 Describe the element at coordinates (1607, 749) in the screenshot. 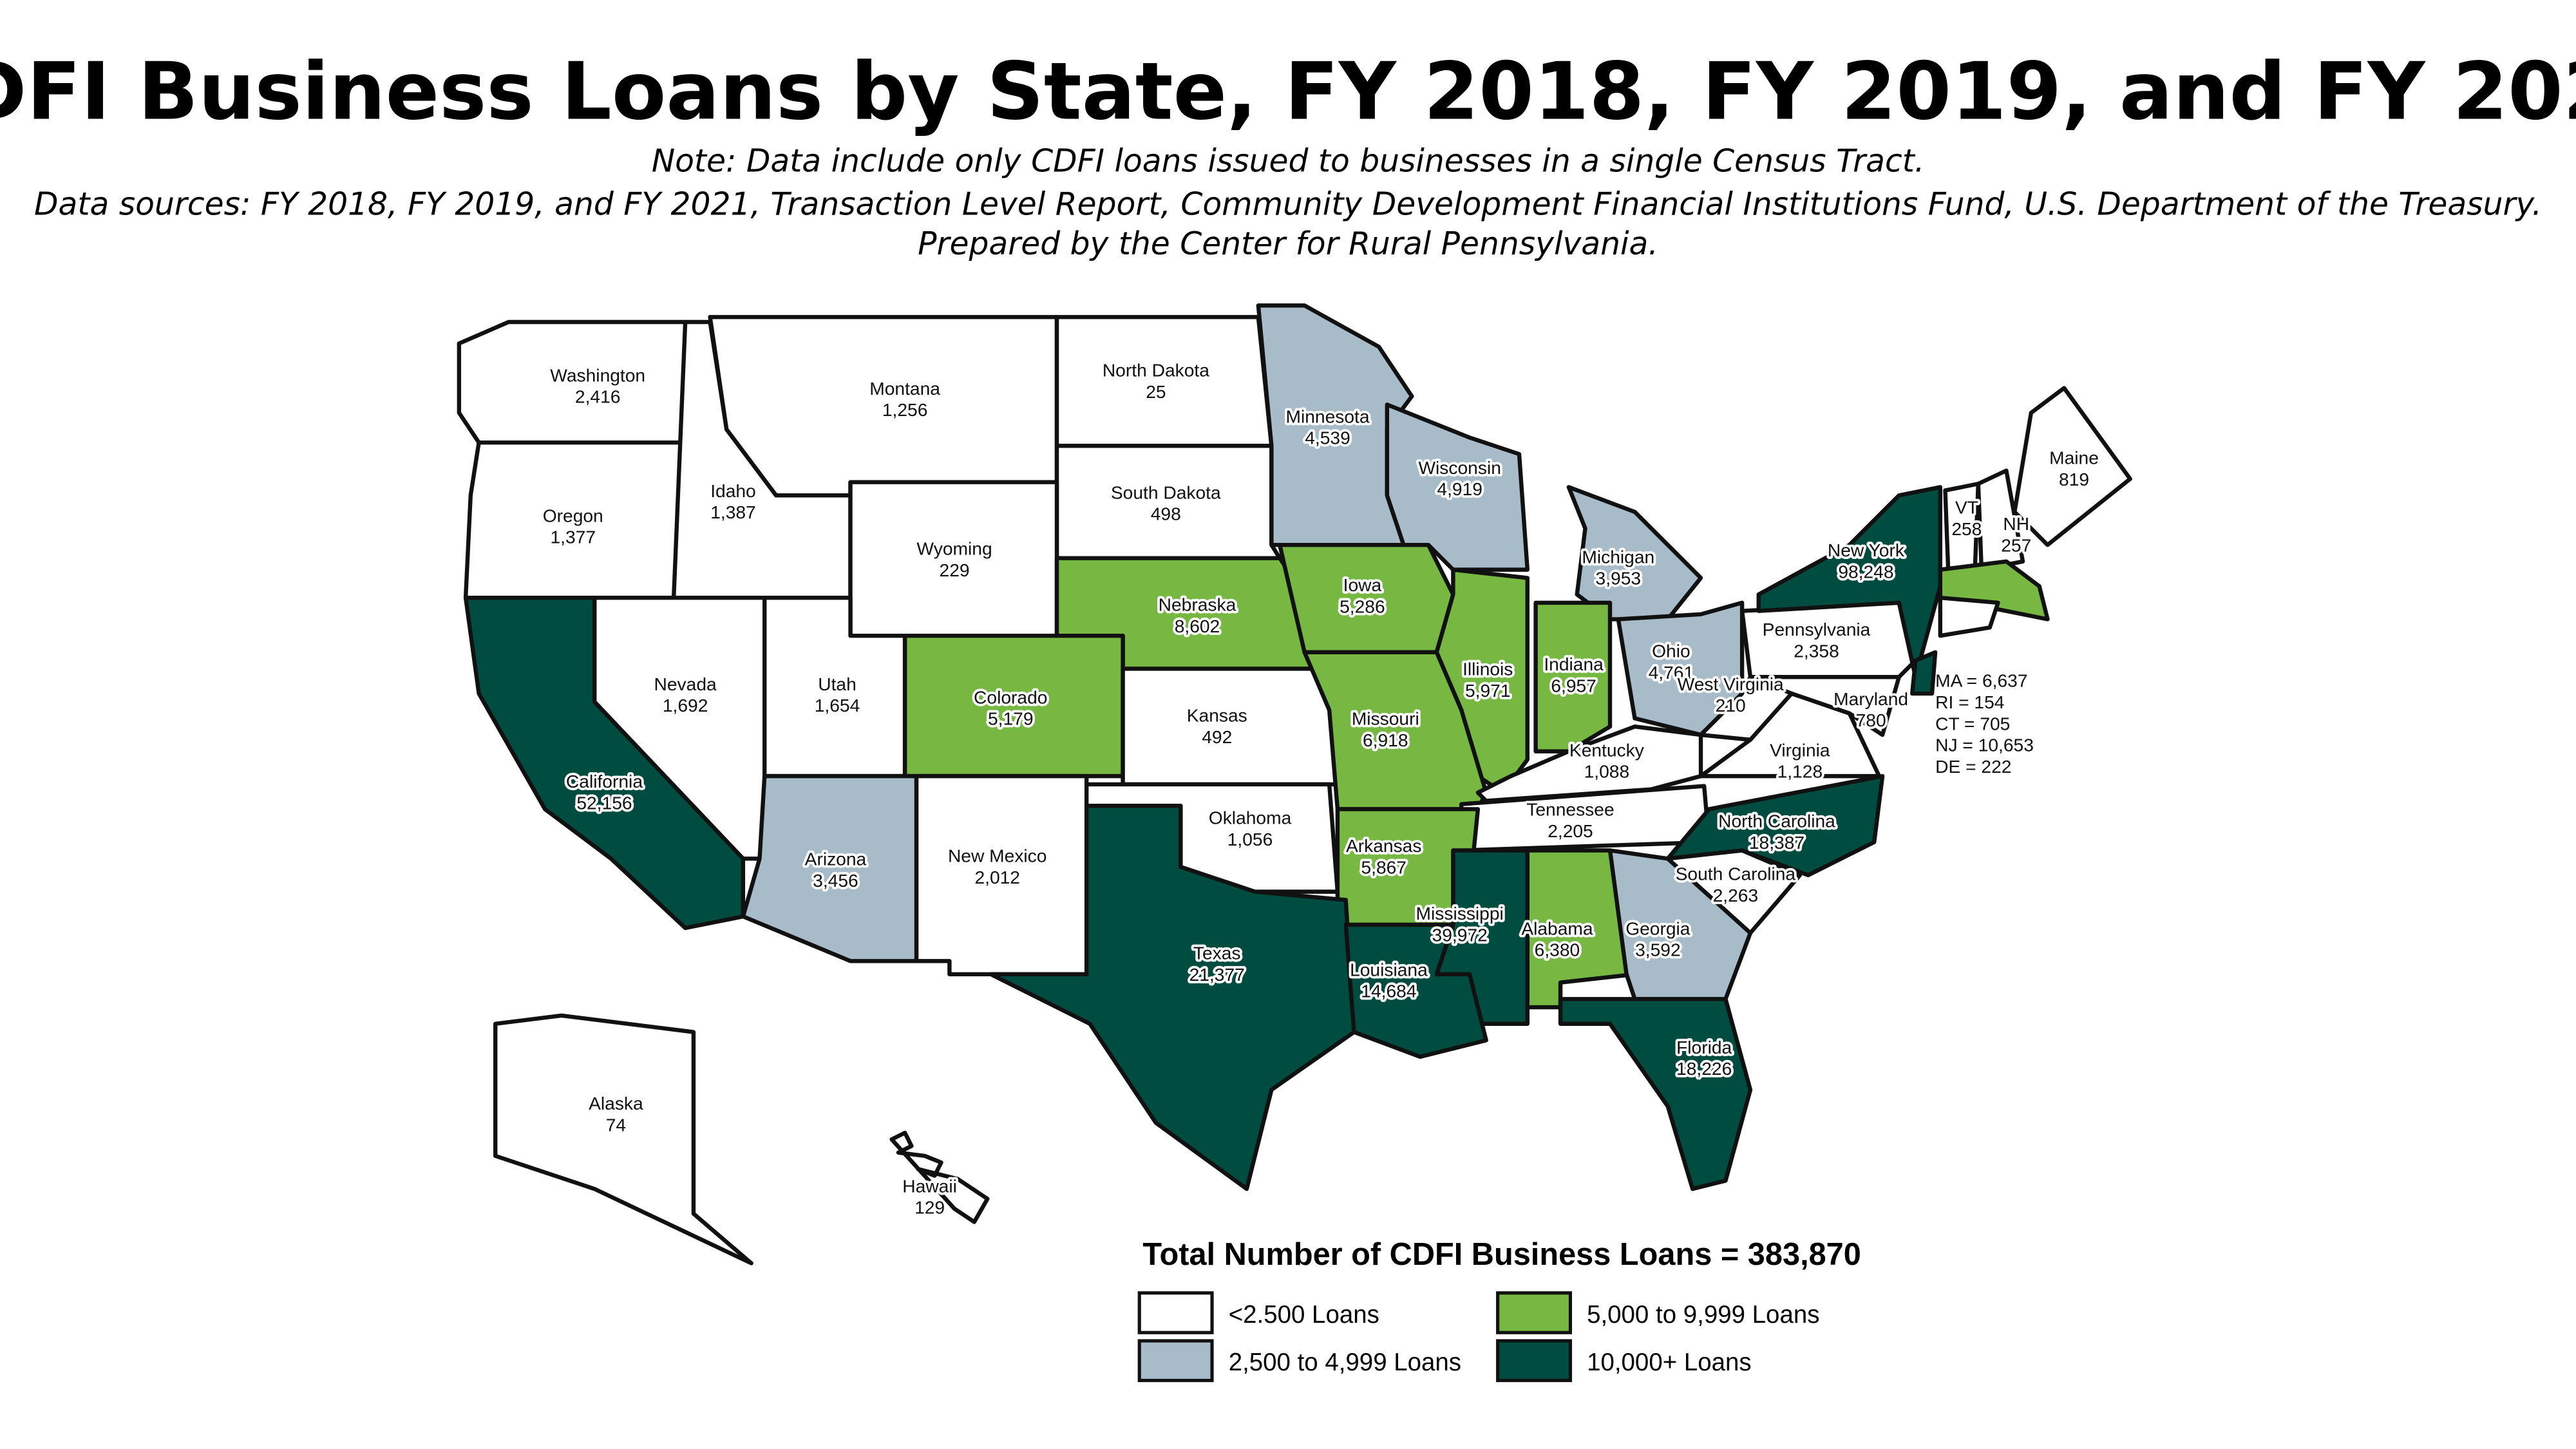

I see `state-name: Kentucky` at that location.